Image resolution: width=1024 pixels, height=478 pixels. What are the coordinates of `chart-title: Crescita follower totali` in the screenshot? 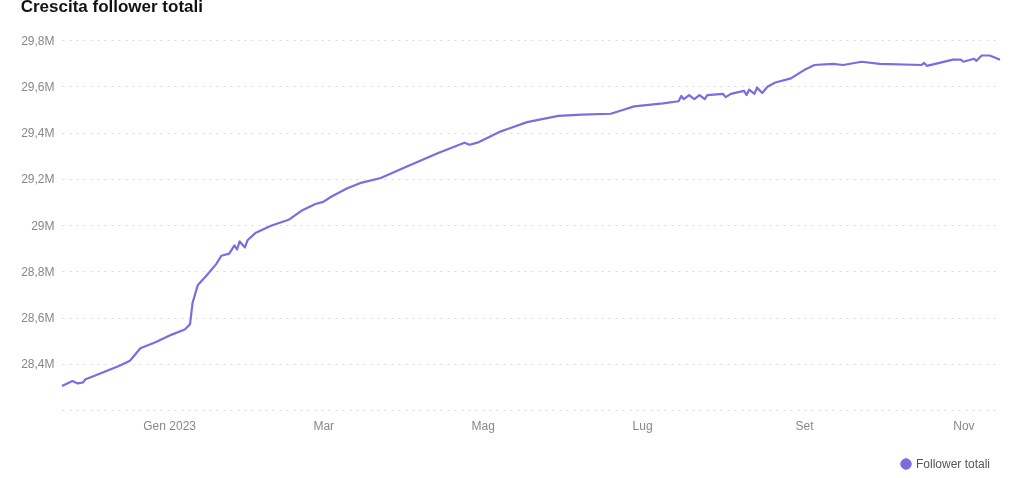 It's located at (111, 8).